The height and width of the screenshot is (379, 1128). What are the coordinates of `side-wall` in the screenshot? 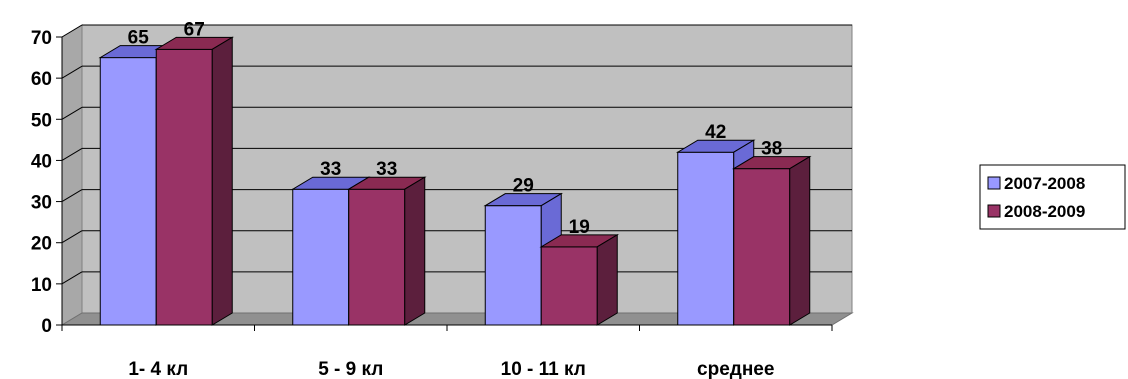 It's located at (72, 175).